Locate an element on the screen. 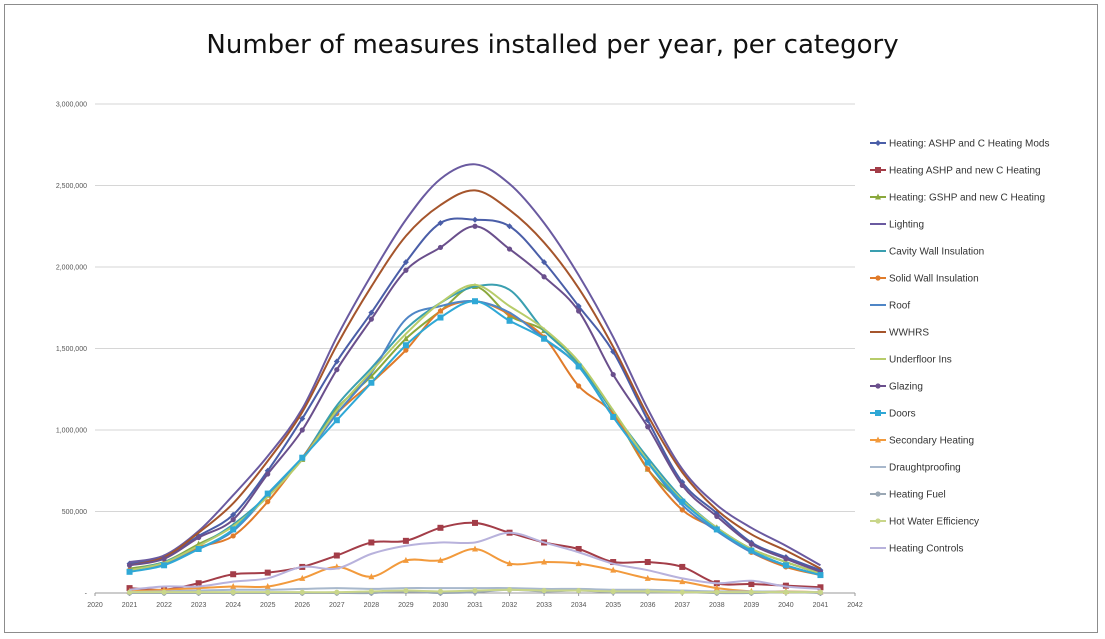 This screenshot has width=1105, height=639. x-tick-label: 2039 is located at coordinates (752, 605).